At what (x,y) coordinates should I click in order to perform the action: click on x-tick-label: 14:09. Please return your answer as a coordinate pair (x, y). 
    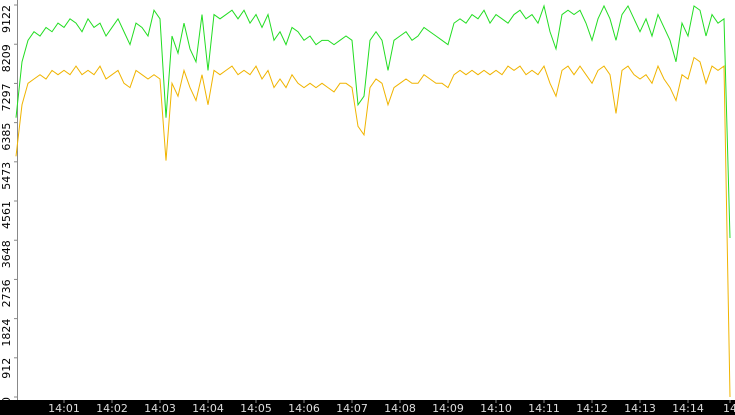
    Looking at the image, I should click on (448, 408).